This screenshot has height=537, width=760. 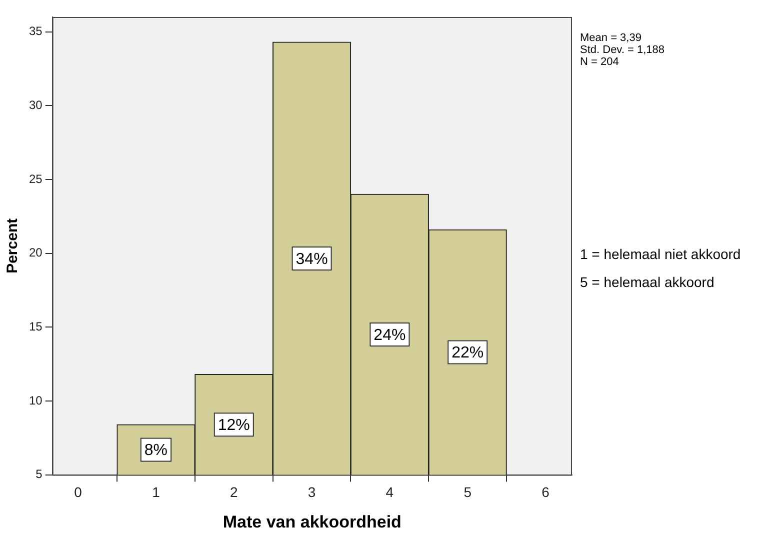 I want to click on x-tick-label: 6, so click(x=546, y=492).